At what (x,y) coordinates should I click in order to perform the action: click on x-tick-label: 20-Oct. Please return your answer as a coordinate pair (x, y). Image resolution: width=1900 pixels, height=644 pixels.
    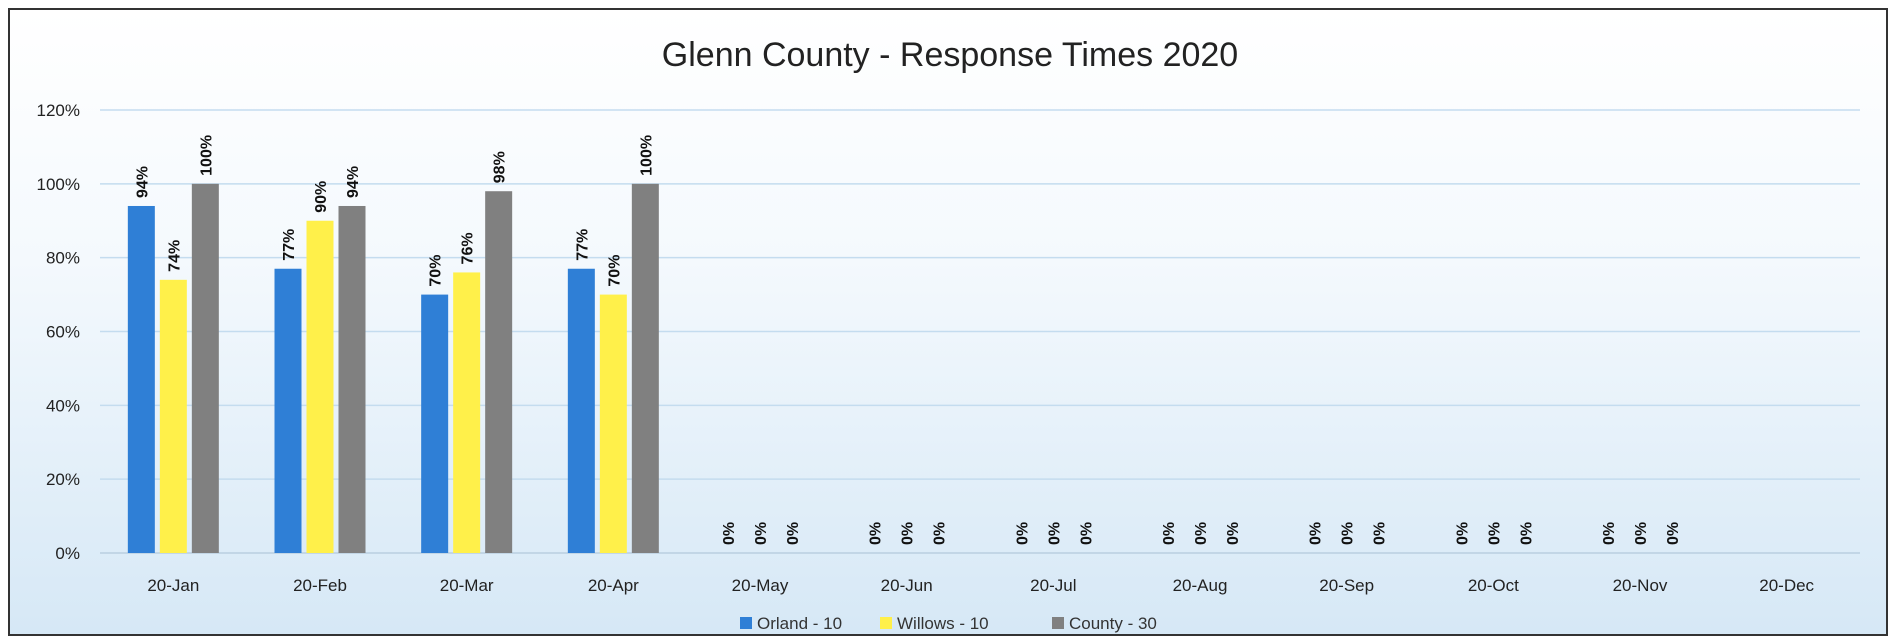
    Looking at the image, I should click on (1493, 585).